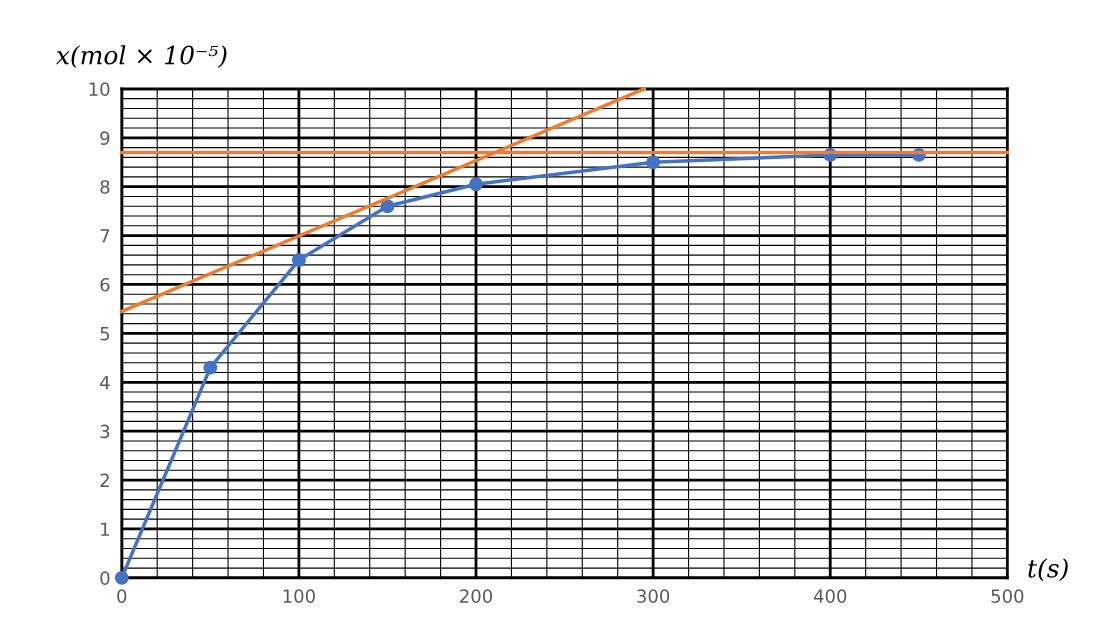  Describe the element at coordinates (104, 480) in the screenshot. I see `y-tick-label: 2` at that location.